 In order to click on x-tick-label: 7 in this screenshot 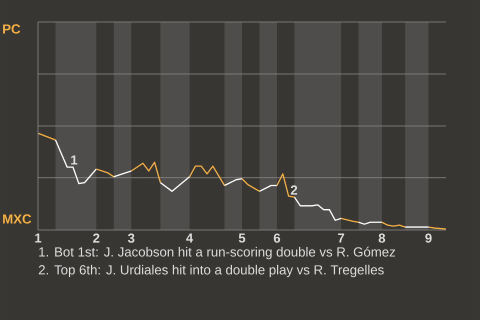, I will do `click(341, 238)`.